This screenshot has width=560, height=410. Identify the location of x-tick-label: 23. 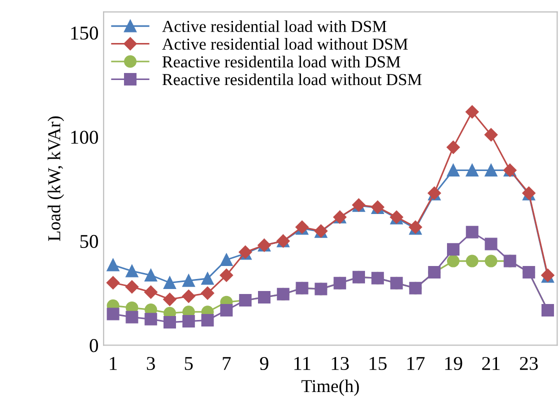
(529, 363).